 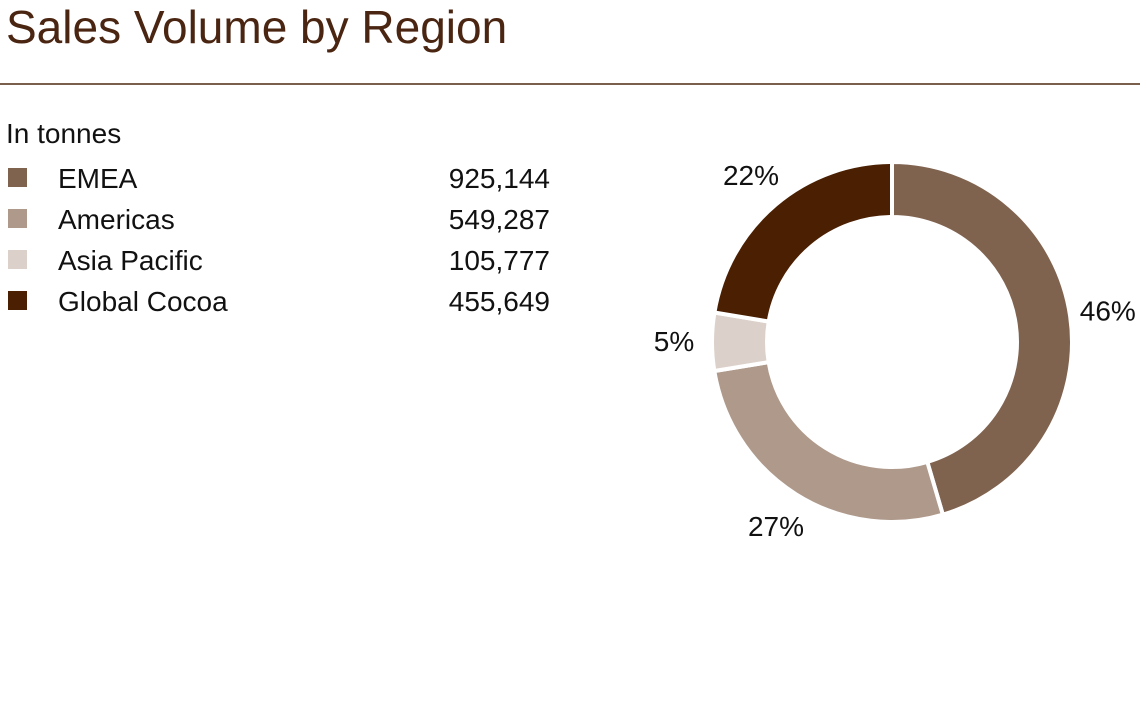 What do you see at coordinates (286, 260) in the screenshot?
I see `legend-item-asia-pacific: Asia Pacific 105,777` at bounding box center [286, 260].